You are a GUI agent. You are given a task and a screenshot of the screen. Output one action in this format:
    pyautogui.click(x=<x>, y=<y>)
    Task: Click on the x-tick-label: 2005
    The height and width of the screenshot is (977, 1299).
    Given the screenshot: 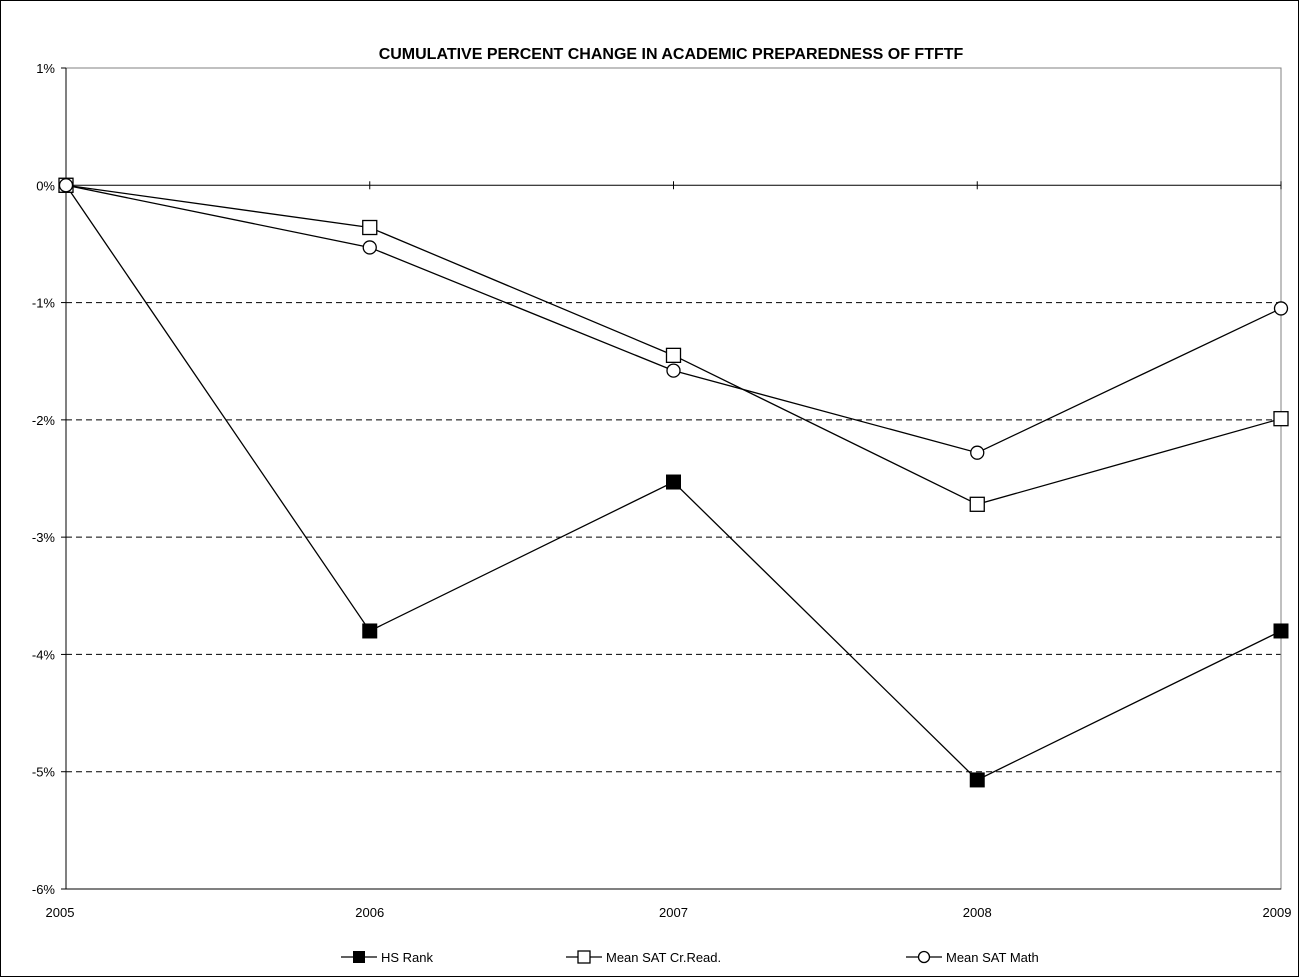 What is the action you would take?
    pyautogui.click(x=60, y=912)
    